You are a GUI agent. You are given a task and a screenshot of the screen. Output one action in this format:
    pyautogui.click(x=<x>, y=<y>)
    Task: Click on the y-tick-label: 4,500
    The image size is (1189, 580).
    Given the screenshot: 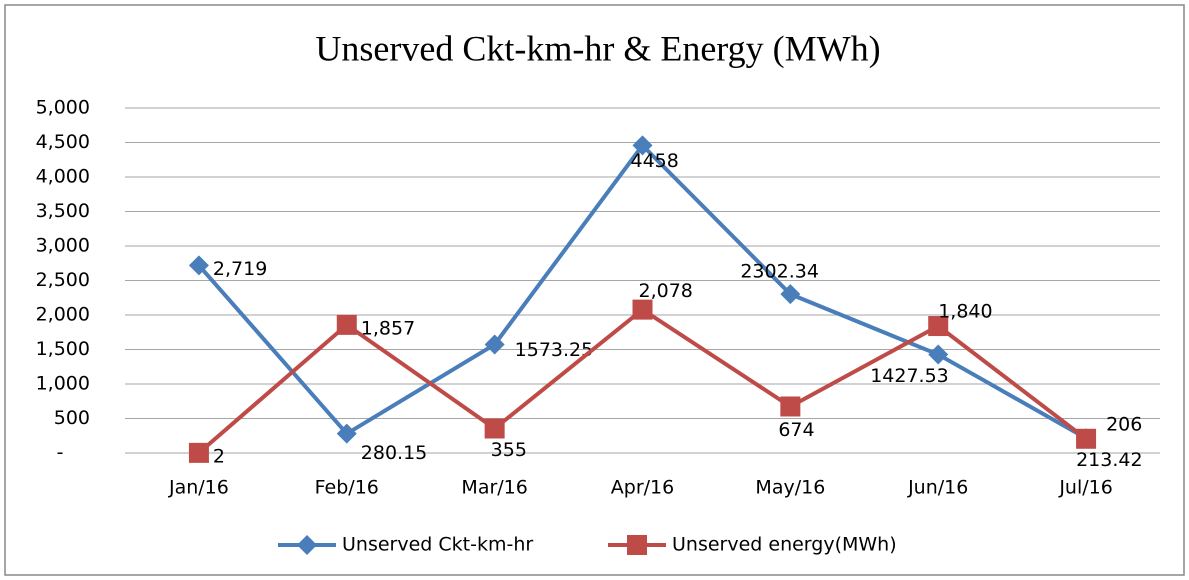 What is the action you would take?
    pyautogui.click(x=63, y=142)
    